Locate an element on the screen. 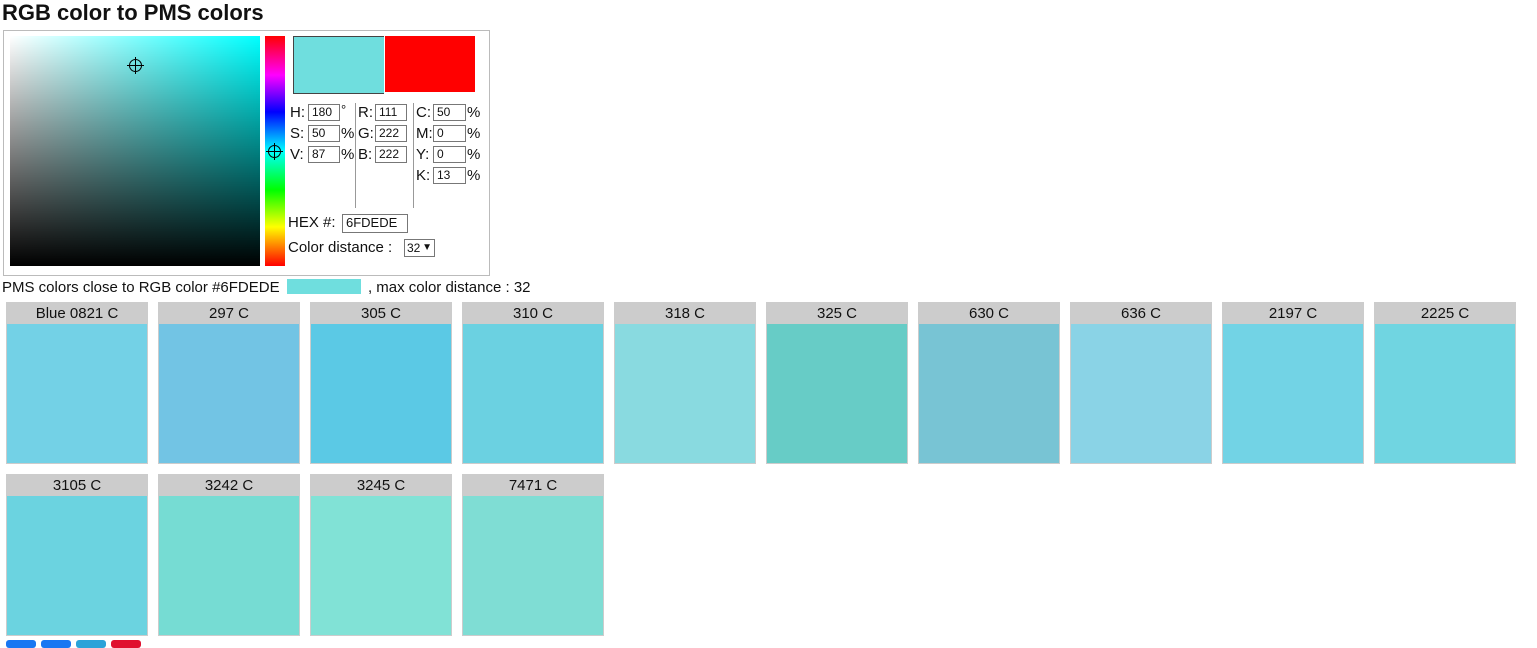  h-label: H: is located at coordinates (297, 112).